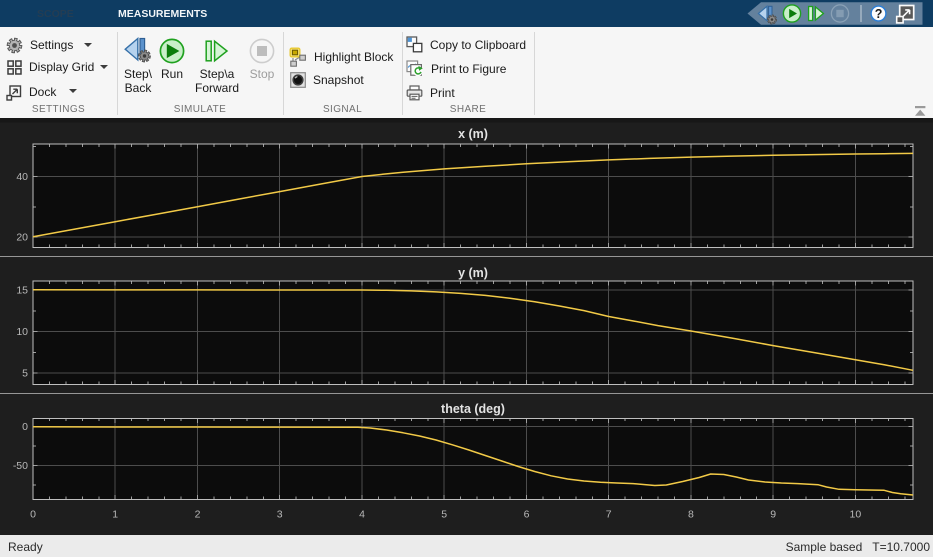 The image size is (933, 557). I want to click on svg-text: 40, so click(22, 177).